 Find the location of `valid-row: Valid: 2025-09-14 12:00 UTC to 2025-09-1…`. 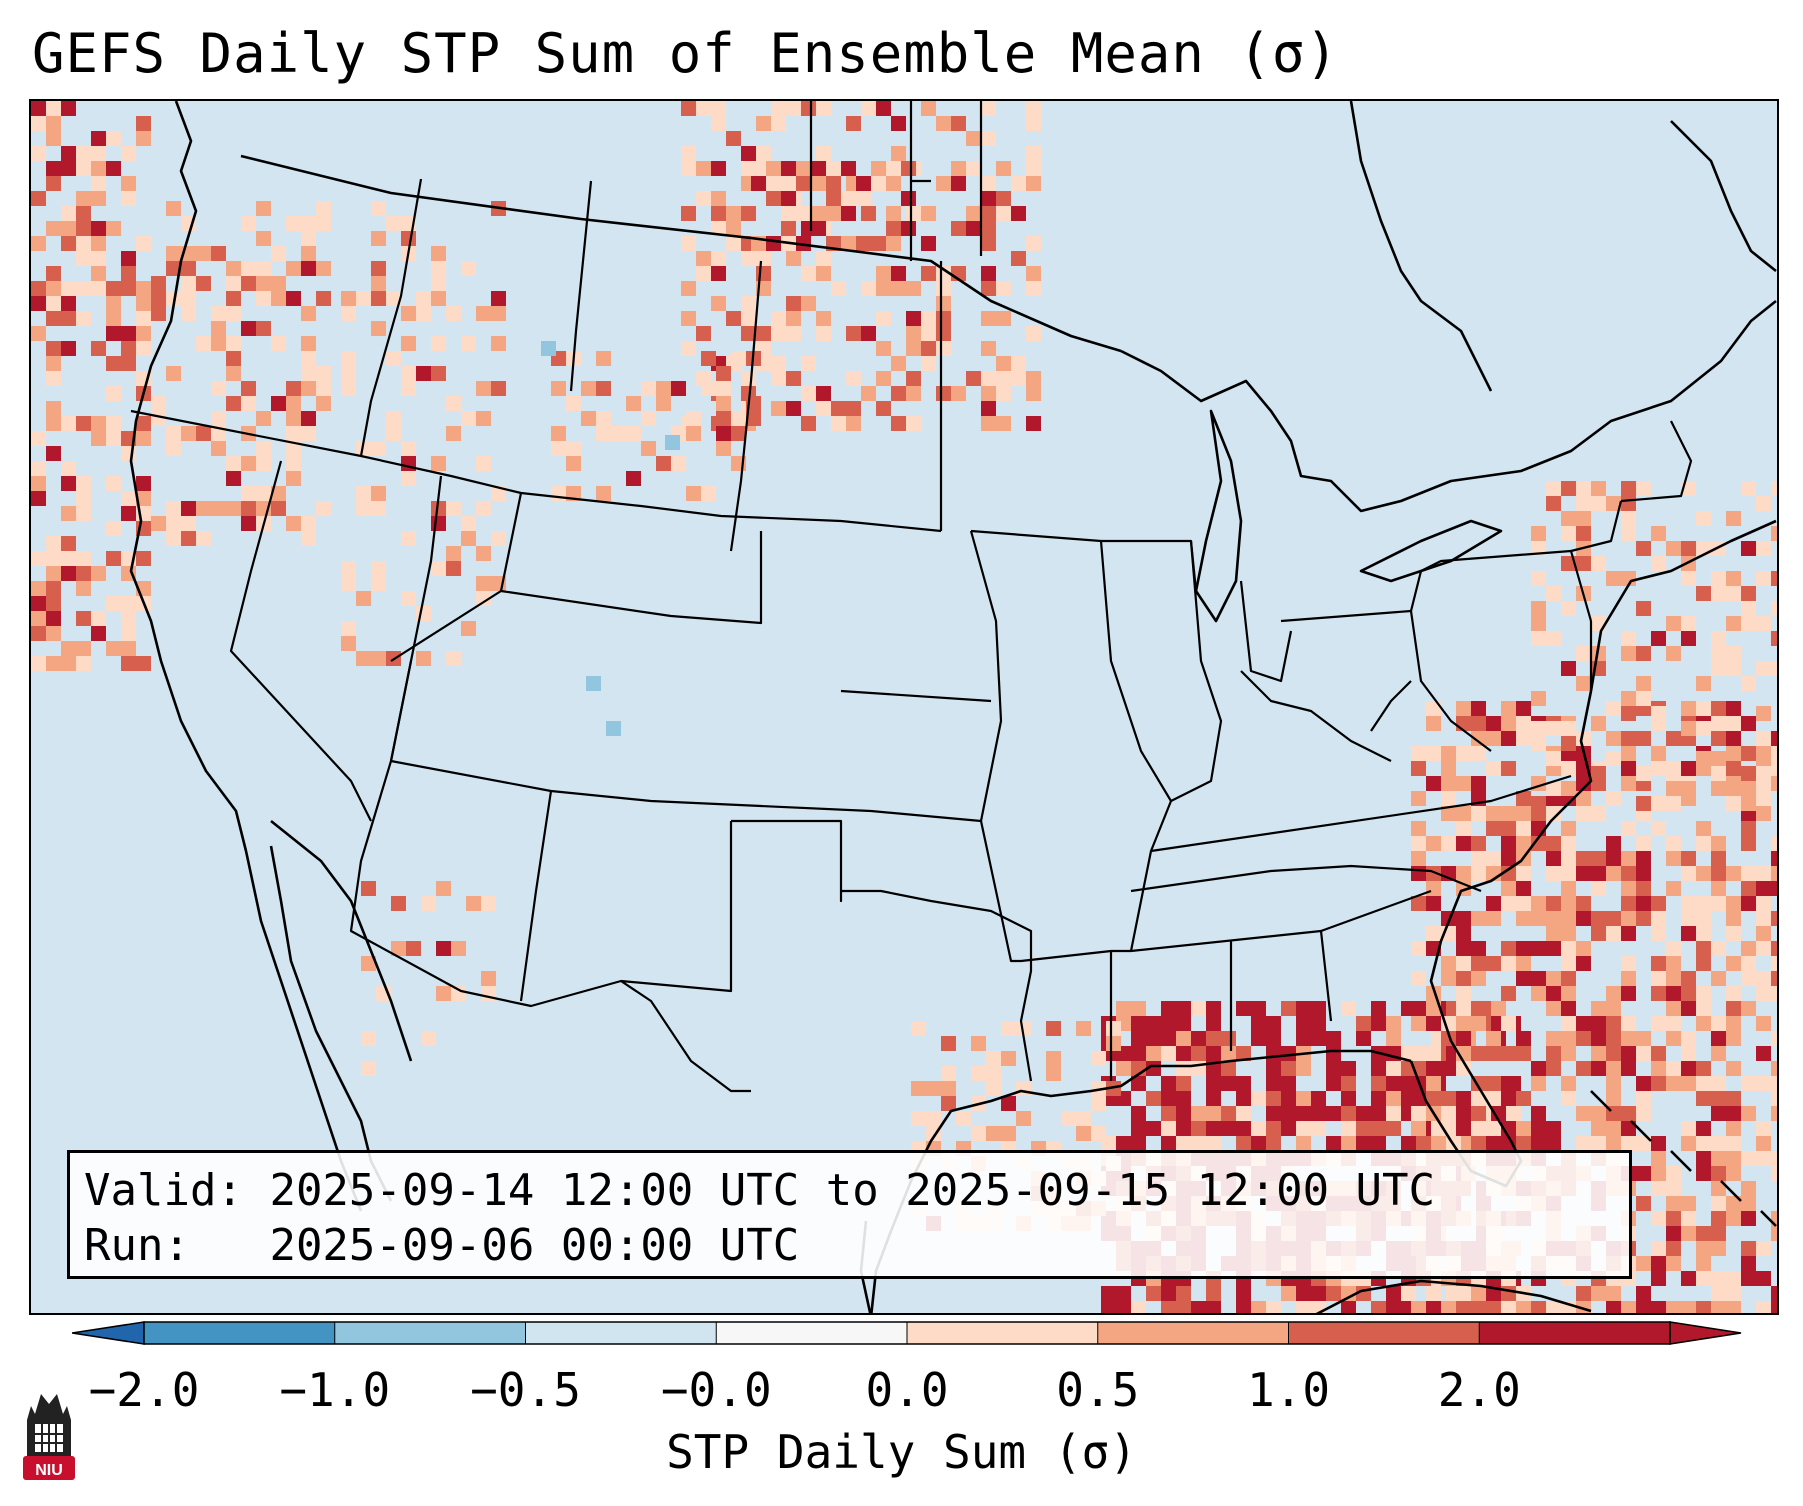

valid-row: Valid: 2025-09-14 12:00 UTC to 2025-09-1… is located at coordinates (856, 1190).